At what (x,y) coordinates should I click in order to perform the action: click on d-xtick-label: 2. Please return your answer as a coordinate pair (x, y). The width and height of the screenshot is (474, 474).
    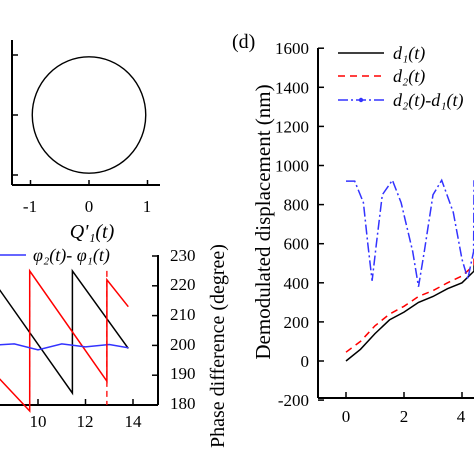
    Looking at the image, I should click on (404, 416).